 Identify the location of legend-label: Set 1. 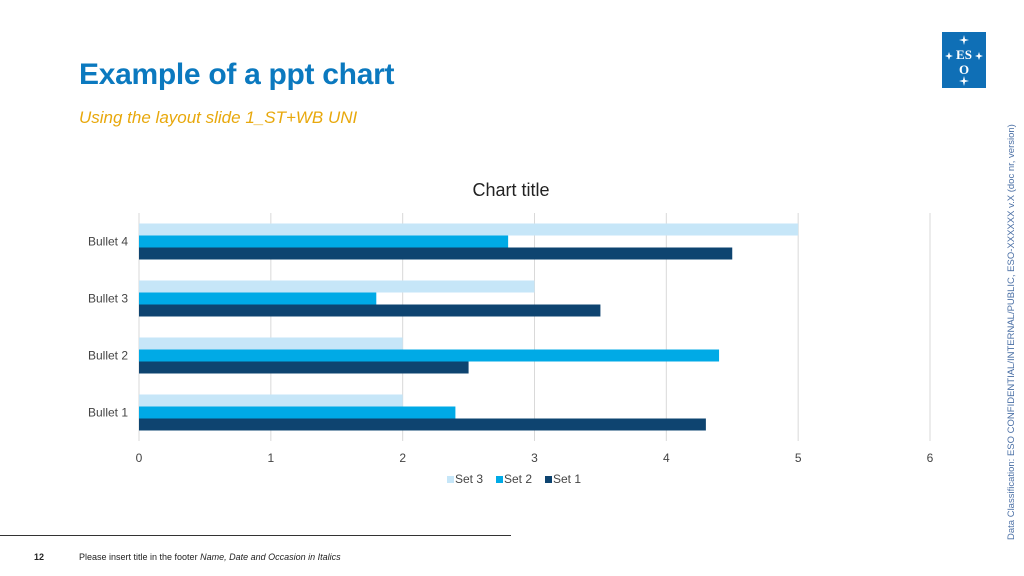
(567, 479).